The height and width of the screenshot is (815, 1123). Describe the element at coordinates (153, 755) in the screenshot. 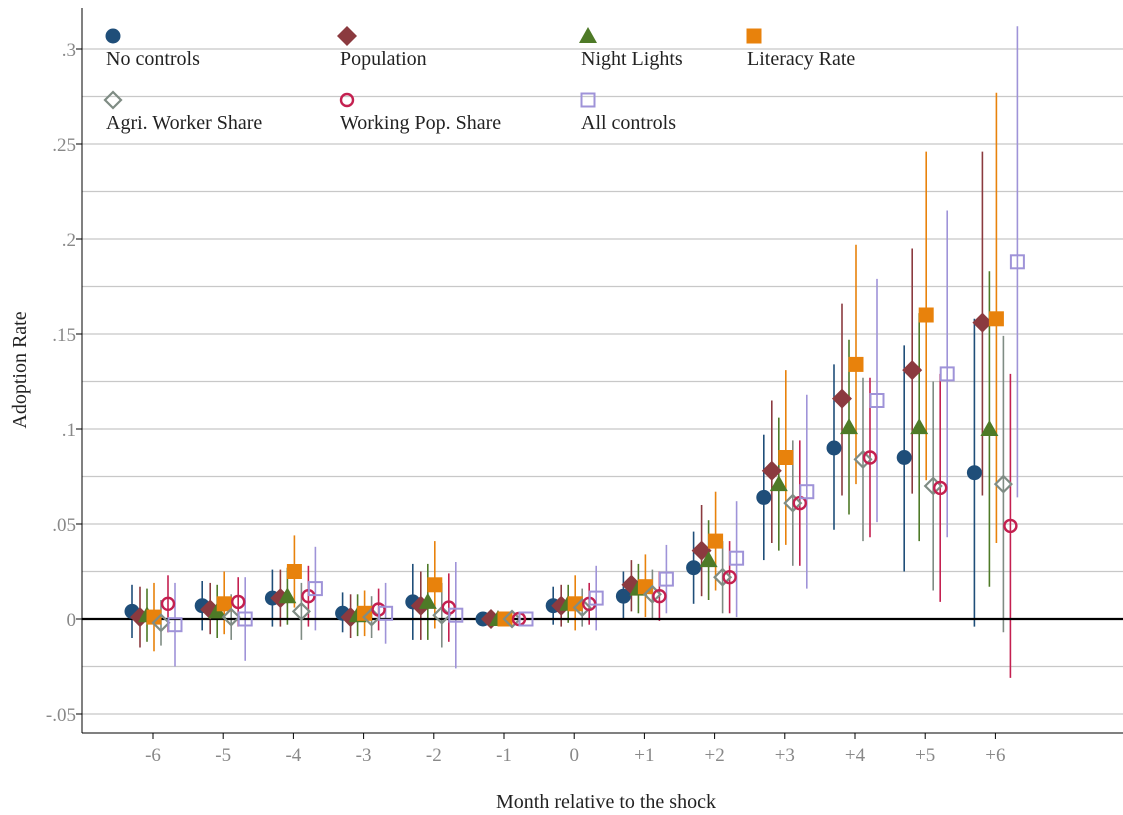

I see `x-tick-label: -6` at that location.